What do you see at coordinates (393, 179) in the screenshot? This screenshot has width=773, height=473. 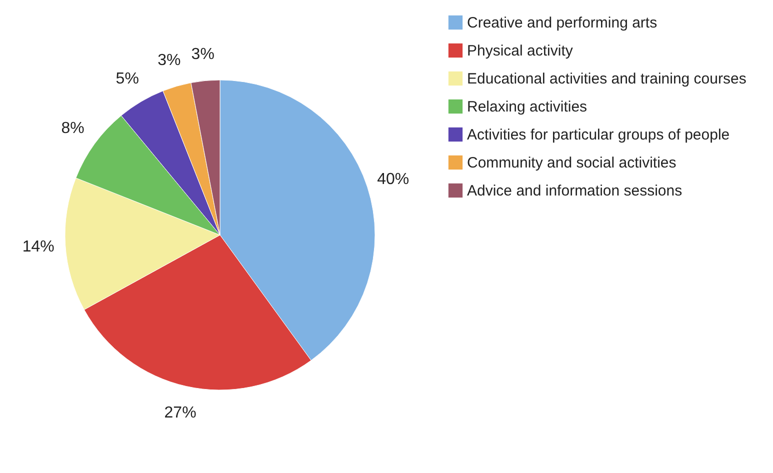 I see `data-label: 40%` at bounding box center [393, 179].